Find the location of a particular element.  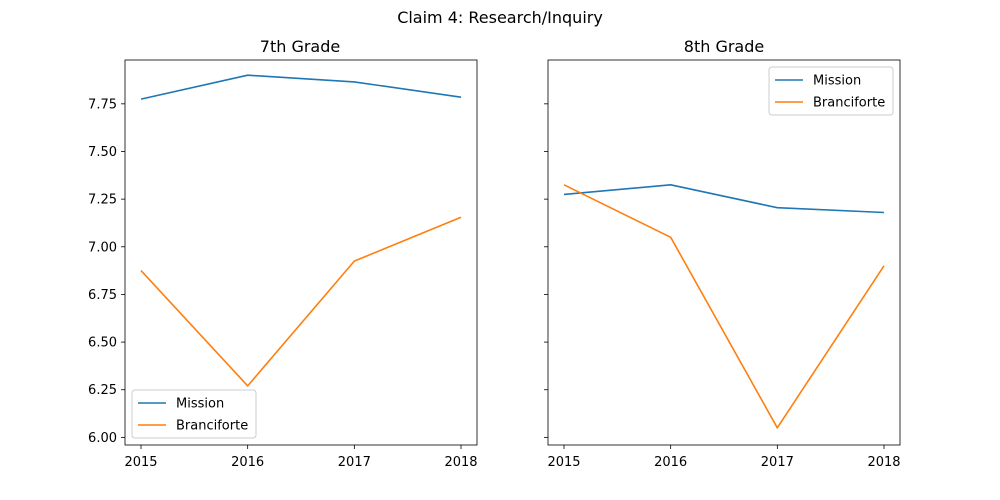

subplot-title: 8th Grade is located at coordinates (724, 46).